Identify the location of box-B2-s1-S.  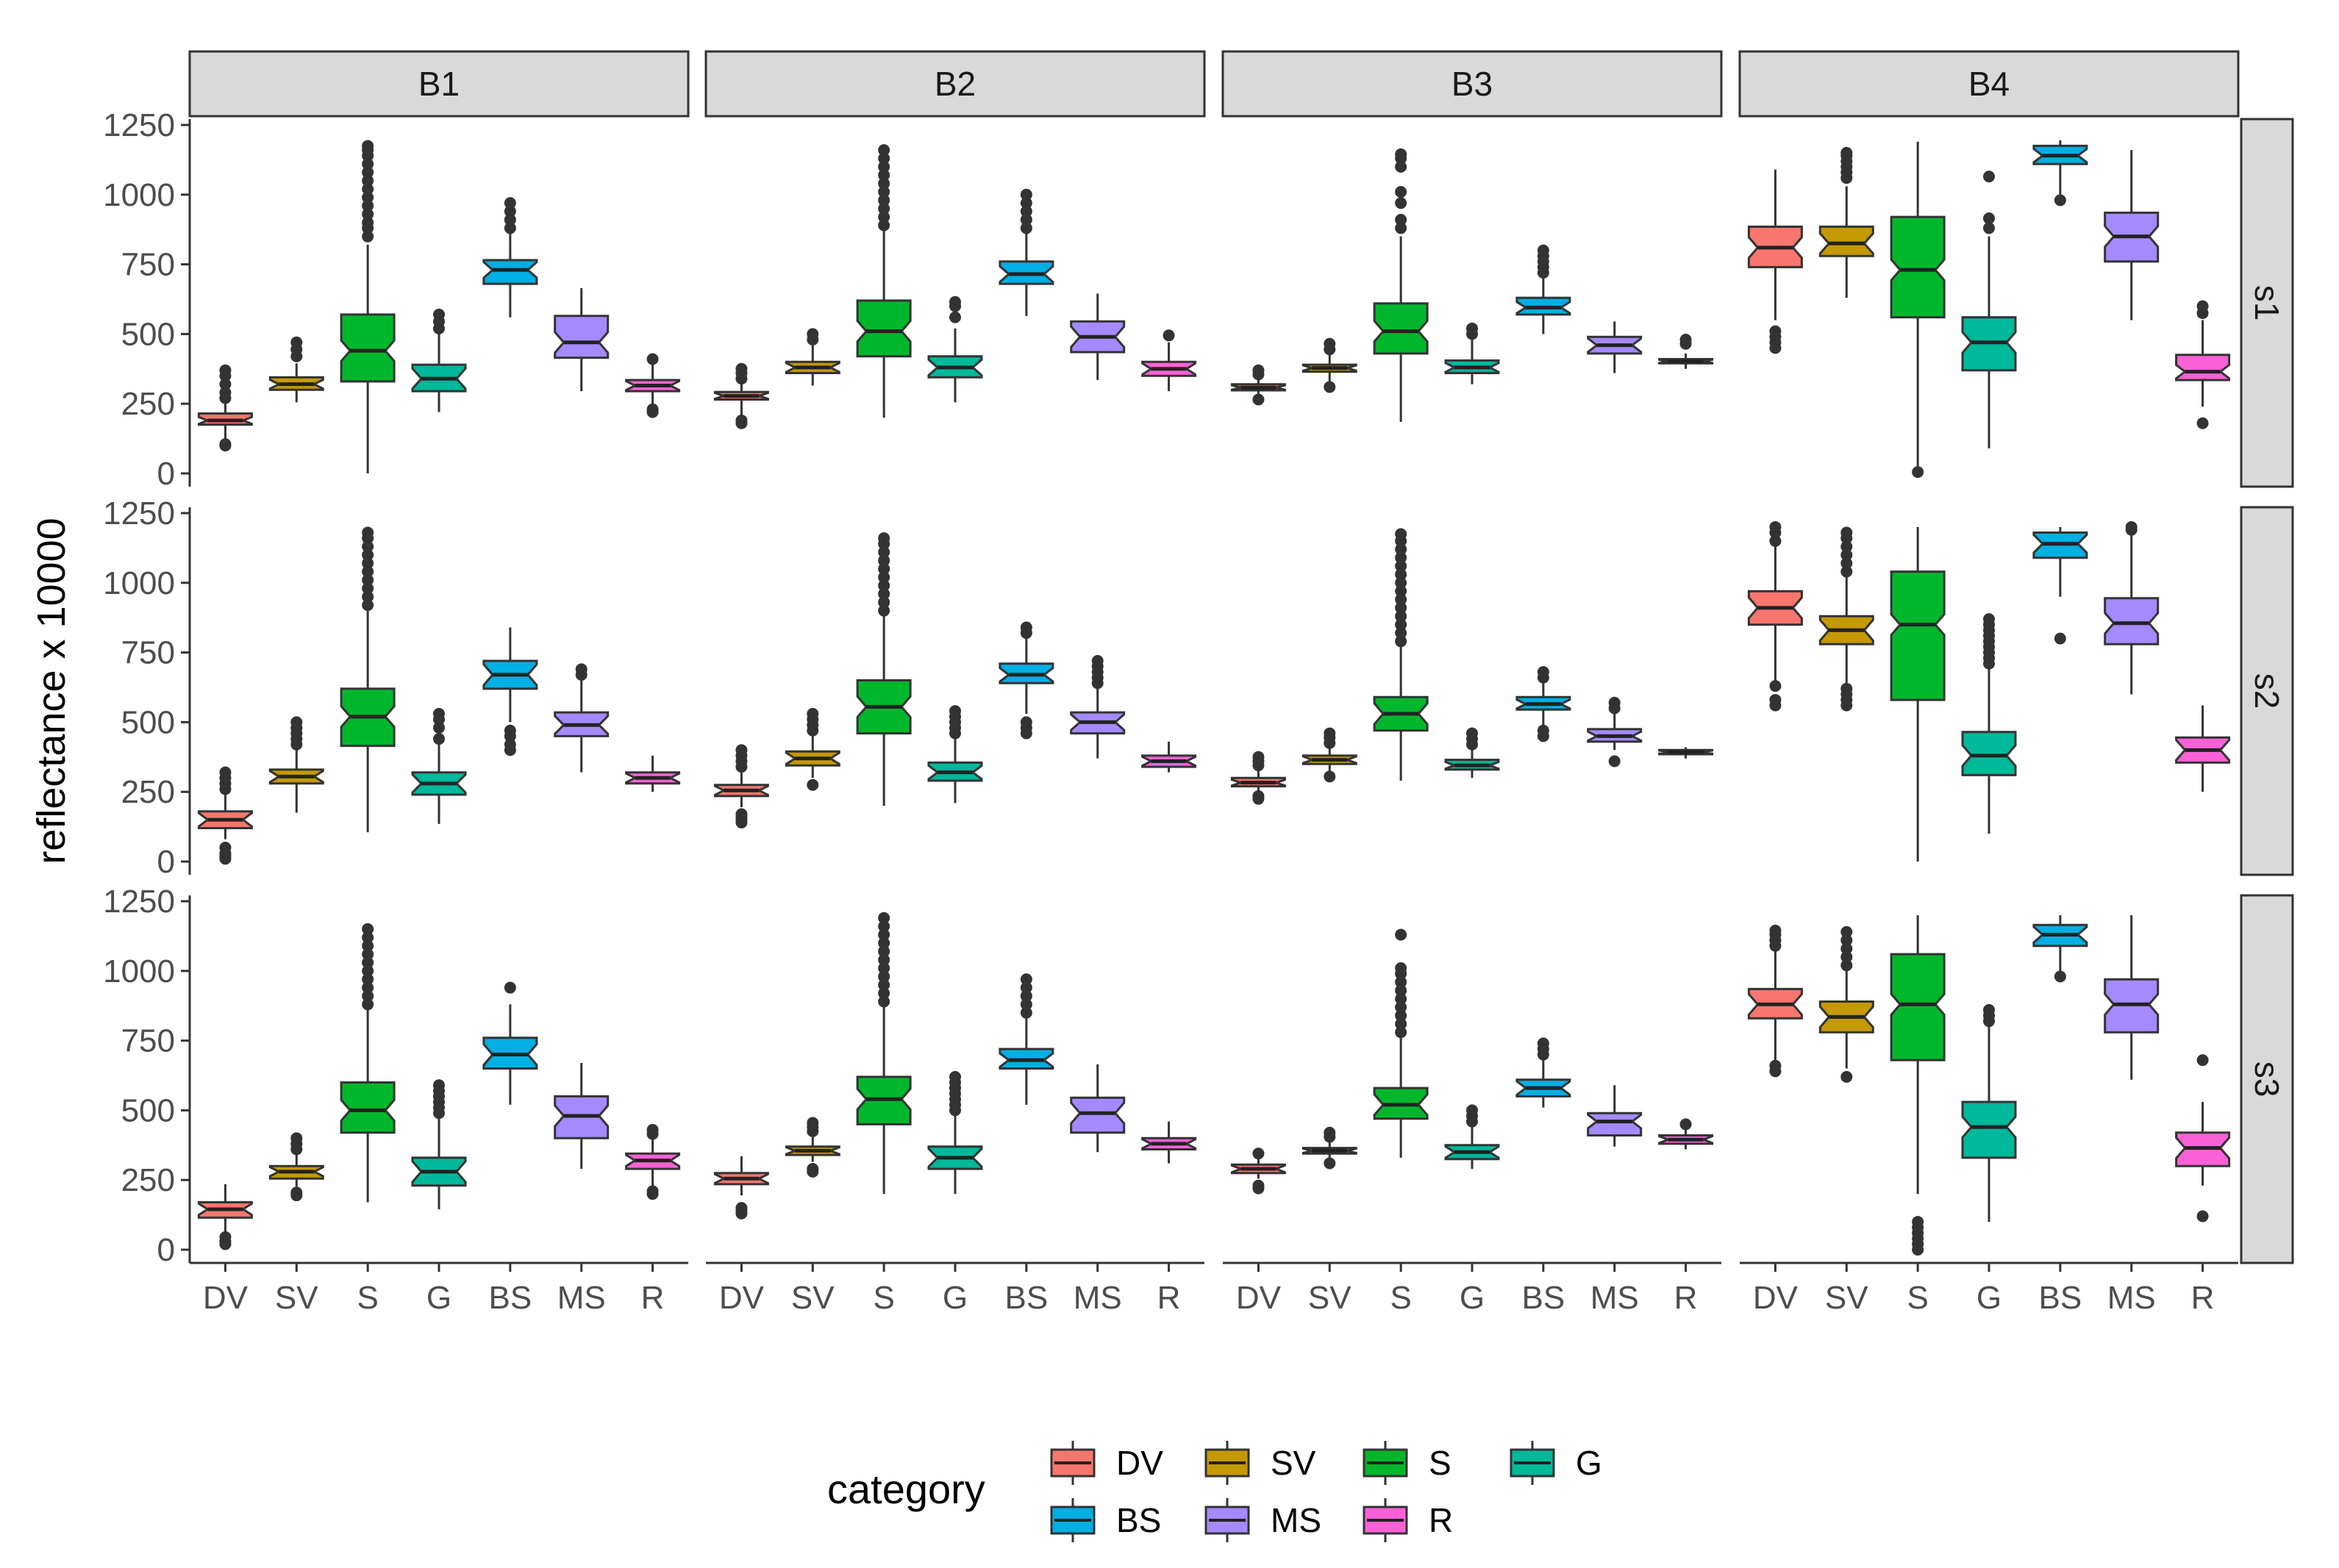
(884, 328).